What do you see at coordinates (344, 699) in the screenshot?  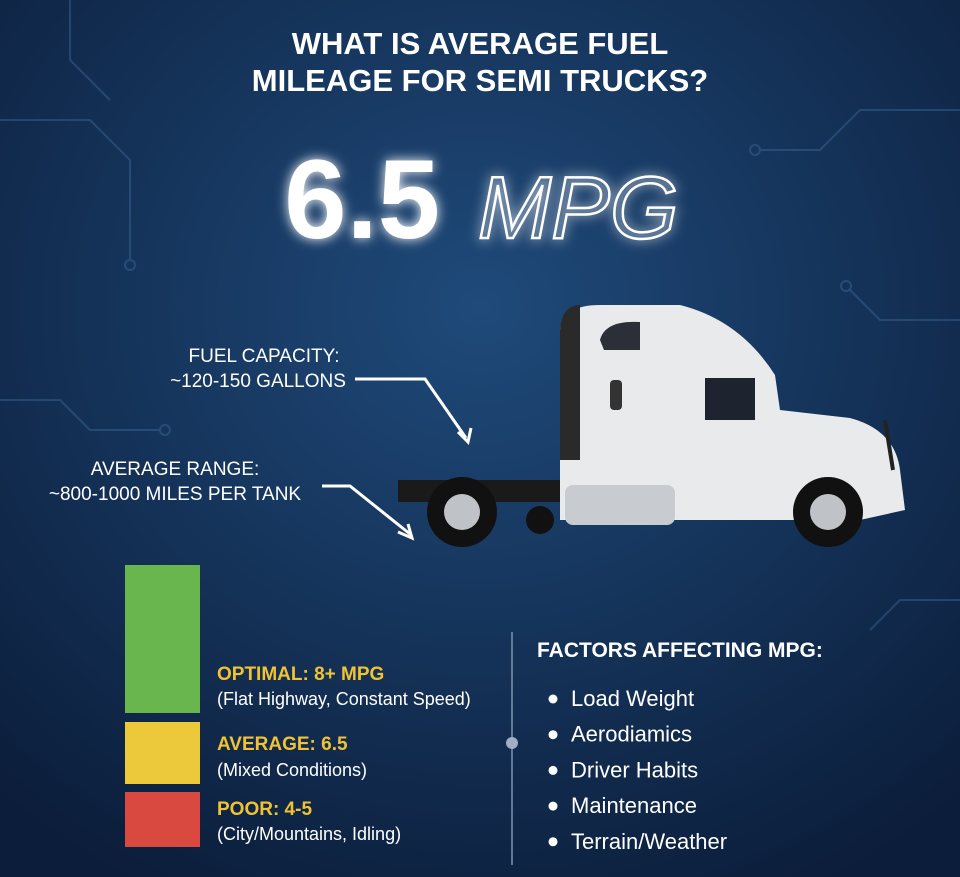 I see `rating-detail: (Flat Highway, Constant Speed)` at bounding box center [344, 699].